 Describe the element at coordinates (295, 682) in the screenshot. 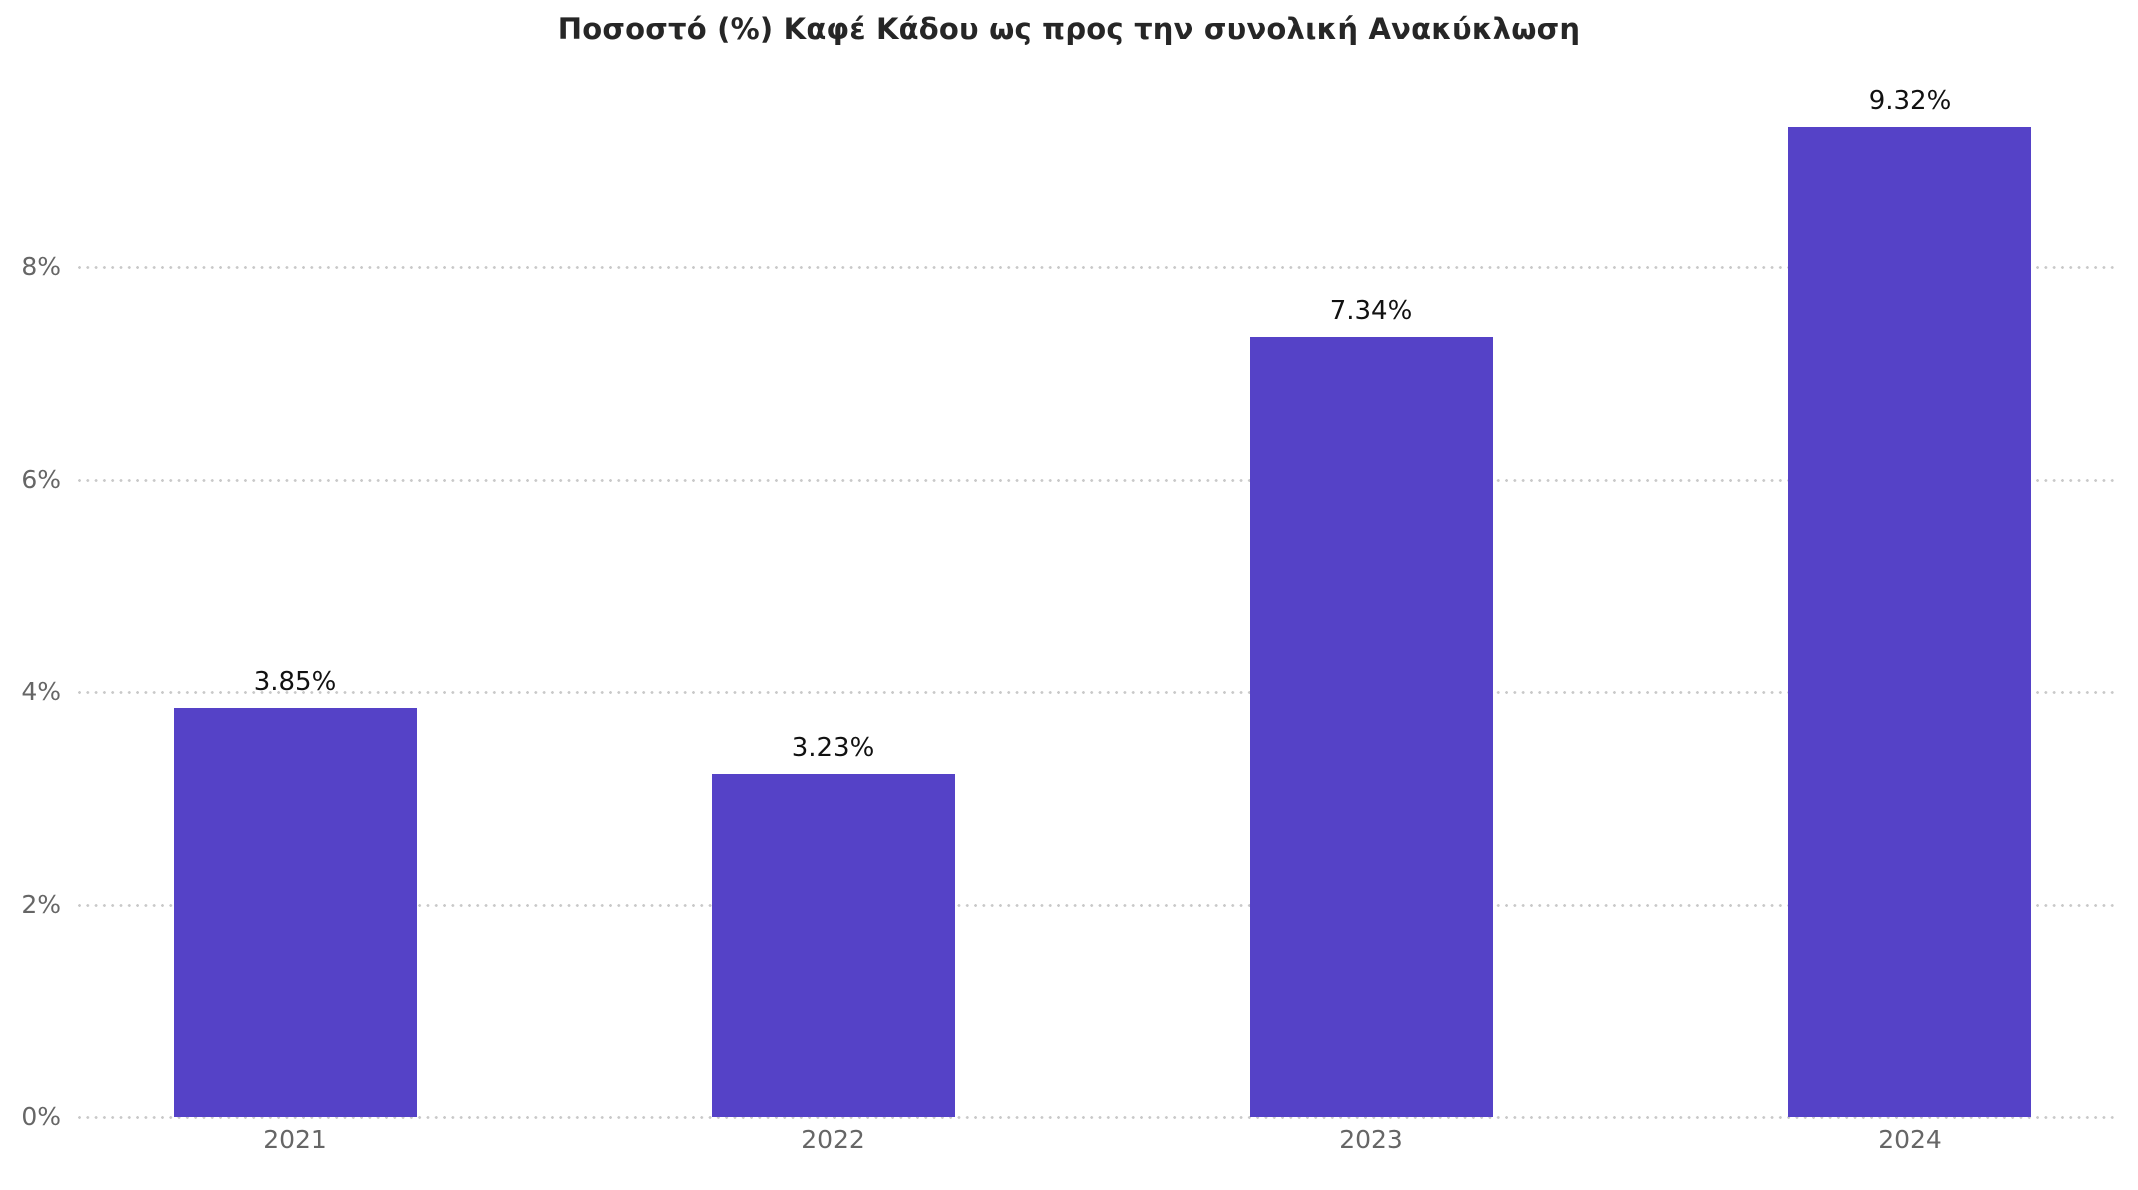

I see `bar-value-label: 3.85%` at that location.